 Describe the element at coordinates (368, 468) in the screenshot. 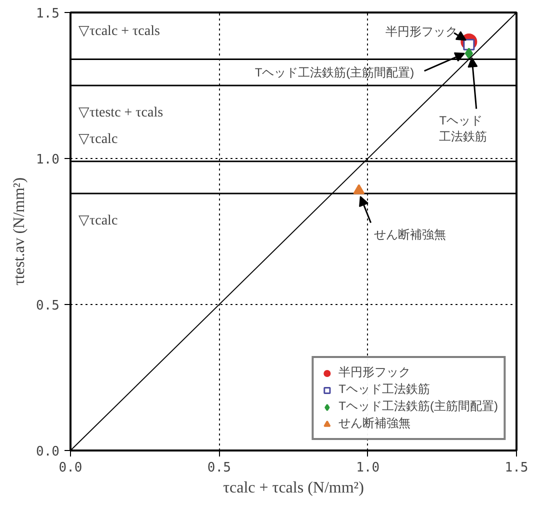

I see `x-tick-label: 1.0` at that location.